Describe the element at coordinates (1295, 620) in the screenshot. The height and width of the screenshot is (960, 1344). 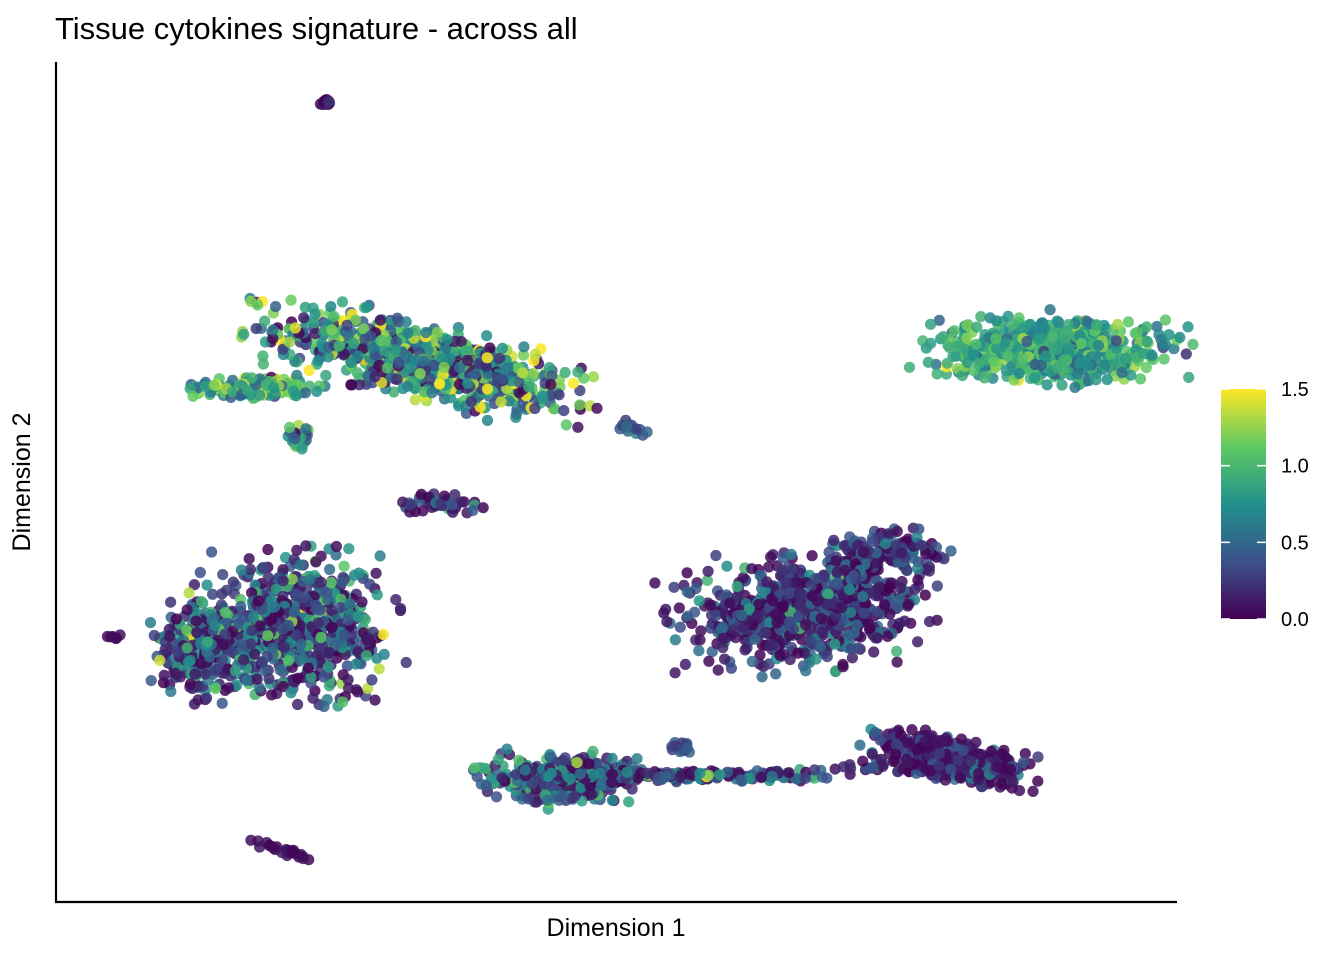
I see `colorbar-tick-label: 0.0` at that location.